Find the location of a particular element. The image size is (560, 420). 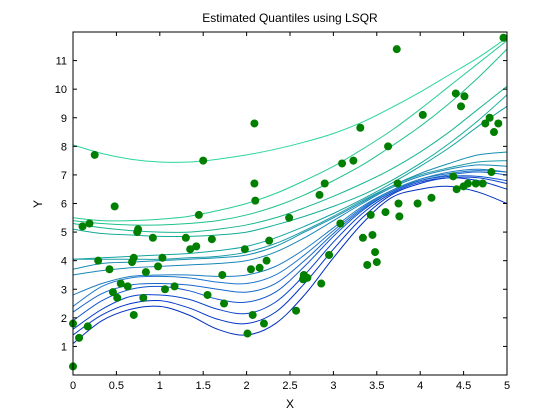

x-tick-label: 5 is located at coordinates (507, 386).